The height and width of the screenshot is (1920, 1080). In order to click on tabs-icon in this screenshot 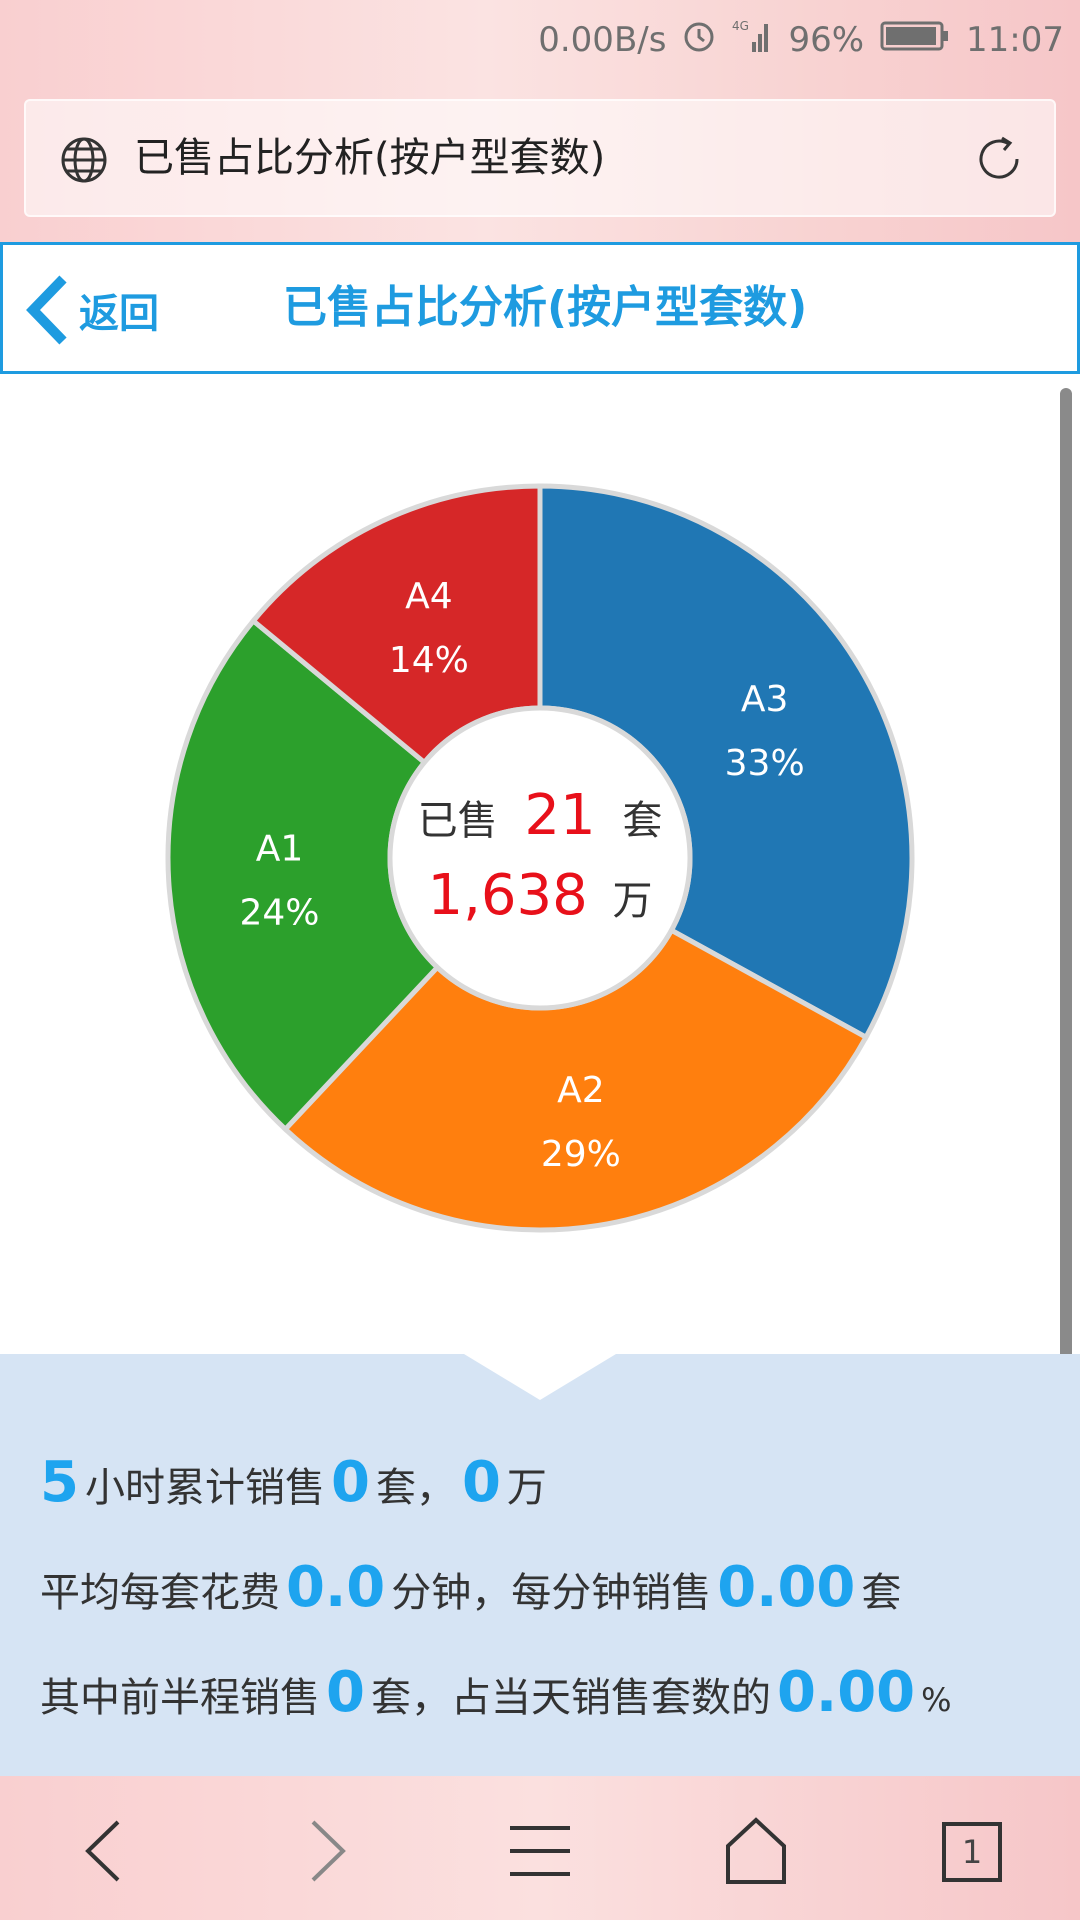, I will do `click(972, 1852)`.